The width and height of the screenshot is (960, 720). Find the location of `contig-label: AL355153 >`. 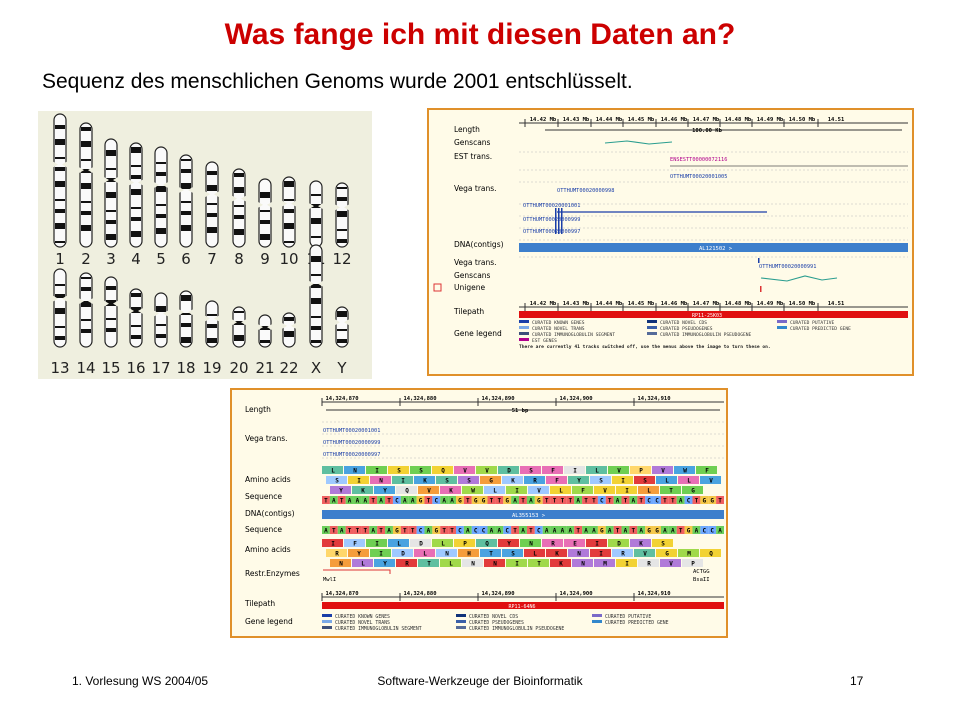

contig-label: AL355153 > is located at coordinates (529, 516).